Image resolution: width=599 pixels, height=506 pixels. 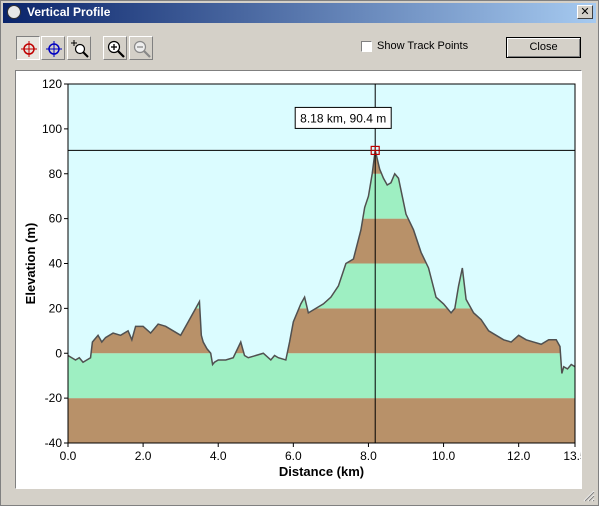 I want to click on x-tick-label: 10.0, so click(x=444, y=456).